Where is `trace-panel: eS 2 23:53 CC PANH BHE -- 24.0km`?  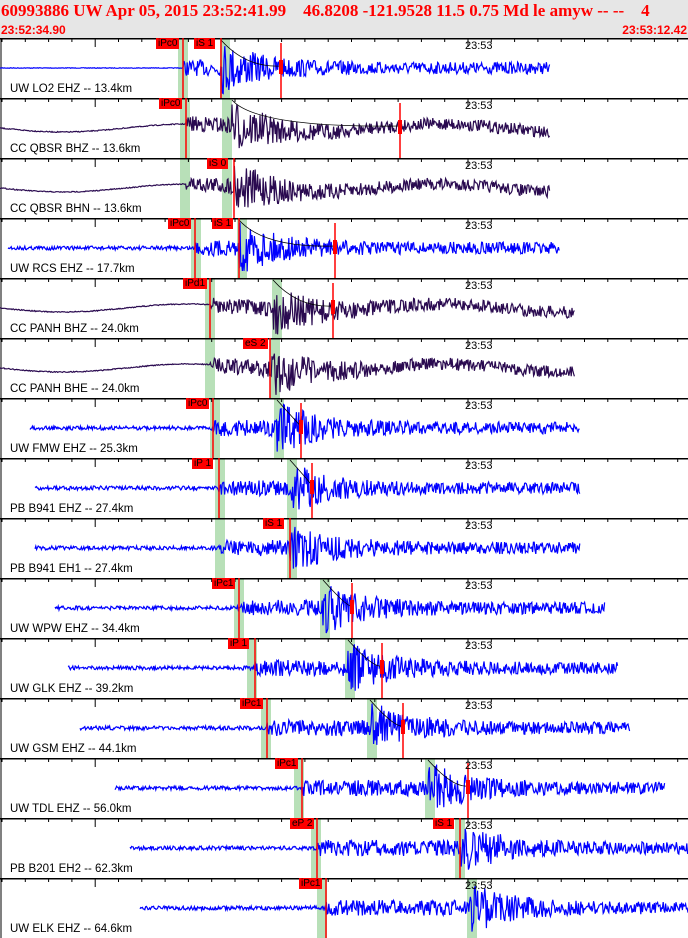
trace-panel: eS 2 23:53 CC PANH BHE -- 24.0km is located at coordinates (344, 368).